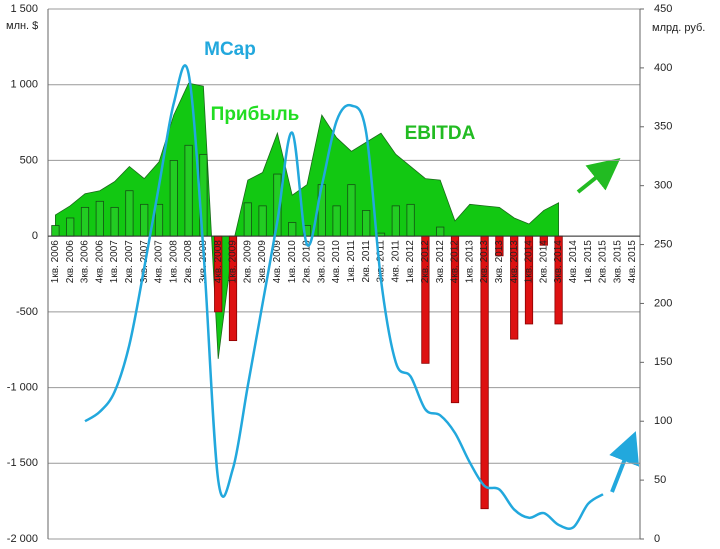 The width and height of the screenshot is (720, 549). I want to click on x-tick-label: 3кв. 2015, so click(617, 261).